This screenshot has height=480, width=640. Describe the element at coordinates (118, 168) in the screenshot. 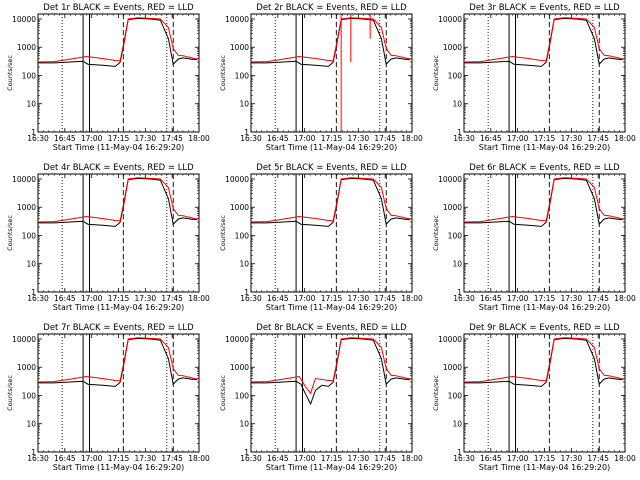

I see `panel-title: Det 4r BLACK = Events, RED = LLD` at that location.